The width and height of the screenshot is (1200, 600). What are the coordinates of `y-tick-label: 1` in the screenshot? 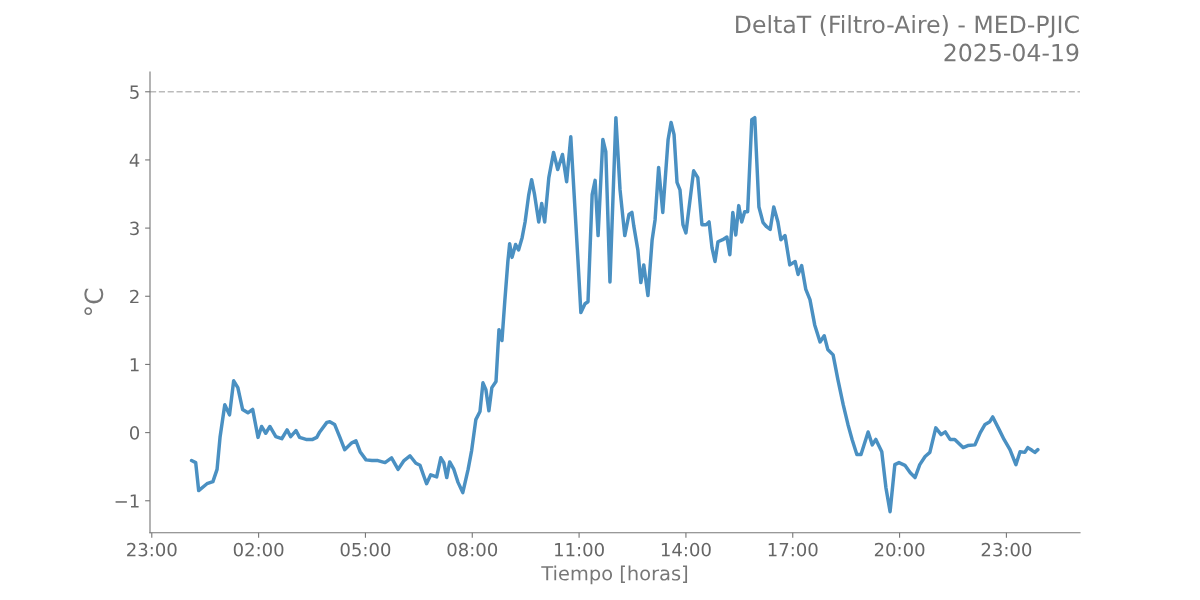 It's located at (134, 365).